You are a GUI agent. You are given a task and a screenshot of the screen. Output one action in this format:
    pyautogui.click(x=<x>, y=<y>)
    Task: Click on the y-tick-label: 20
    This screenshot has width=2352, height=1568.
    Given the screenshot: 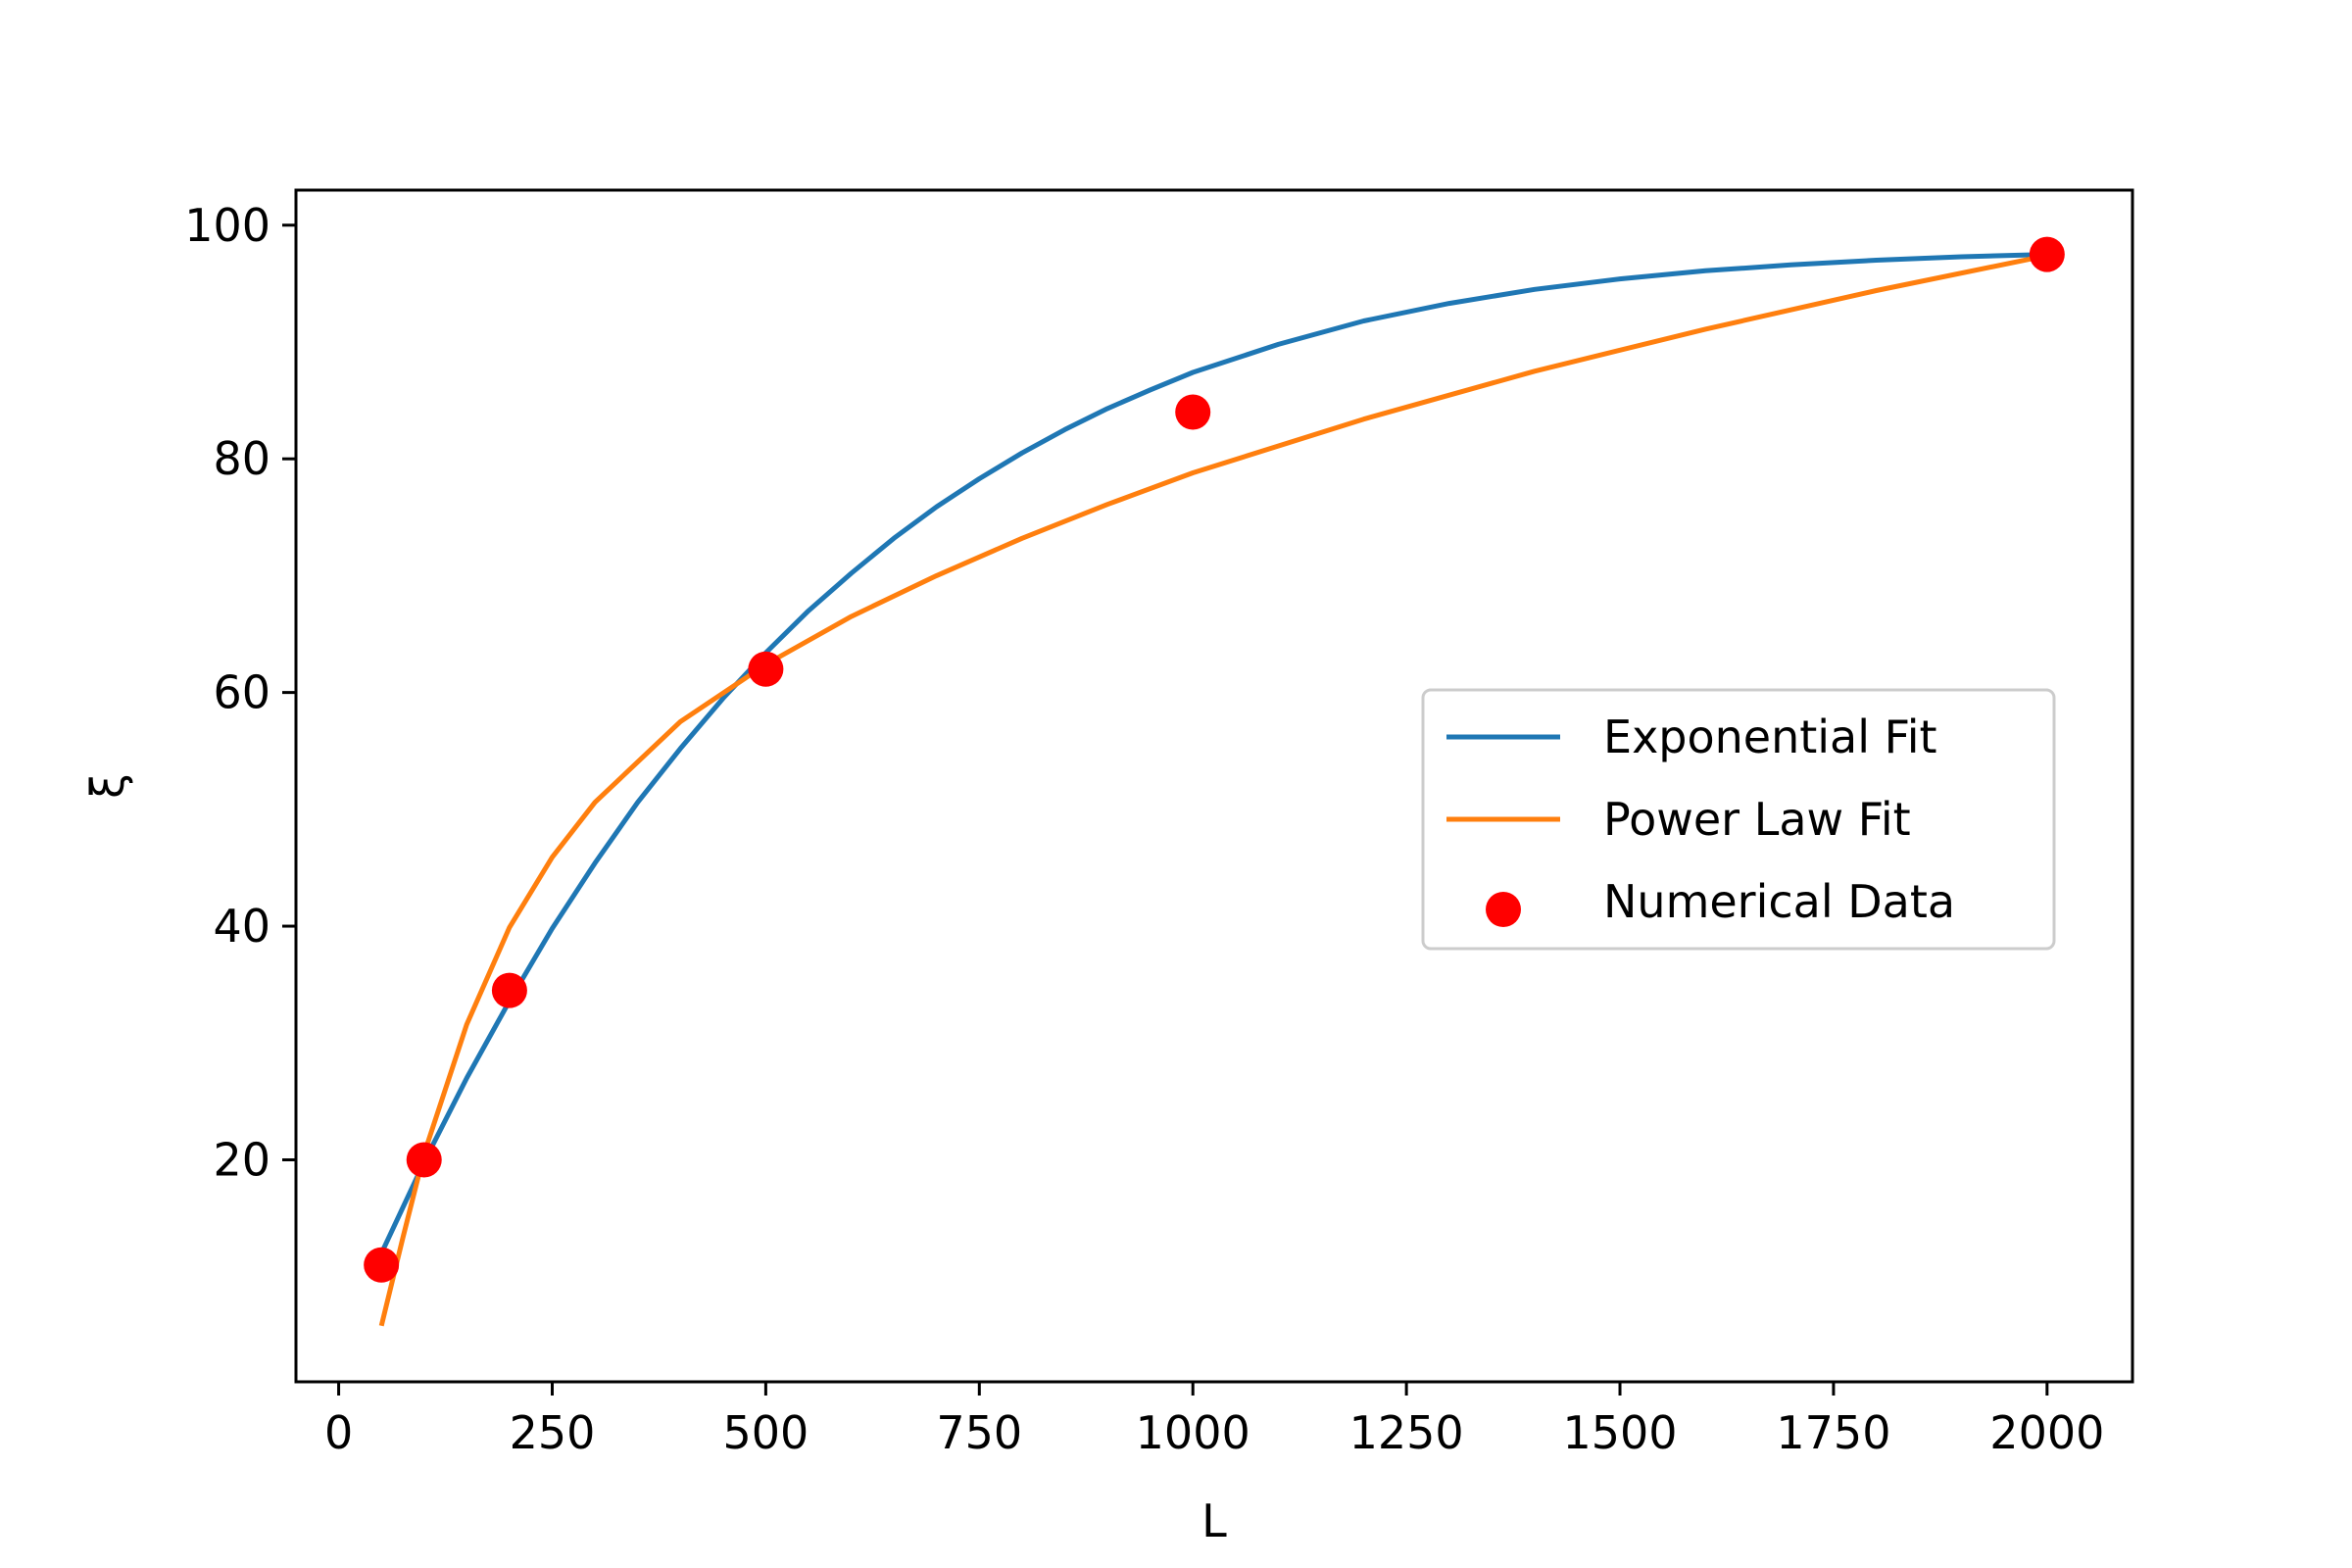 What is the action you would take?
    pyautogui.click(x=241, y=1159)
    